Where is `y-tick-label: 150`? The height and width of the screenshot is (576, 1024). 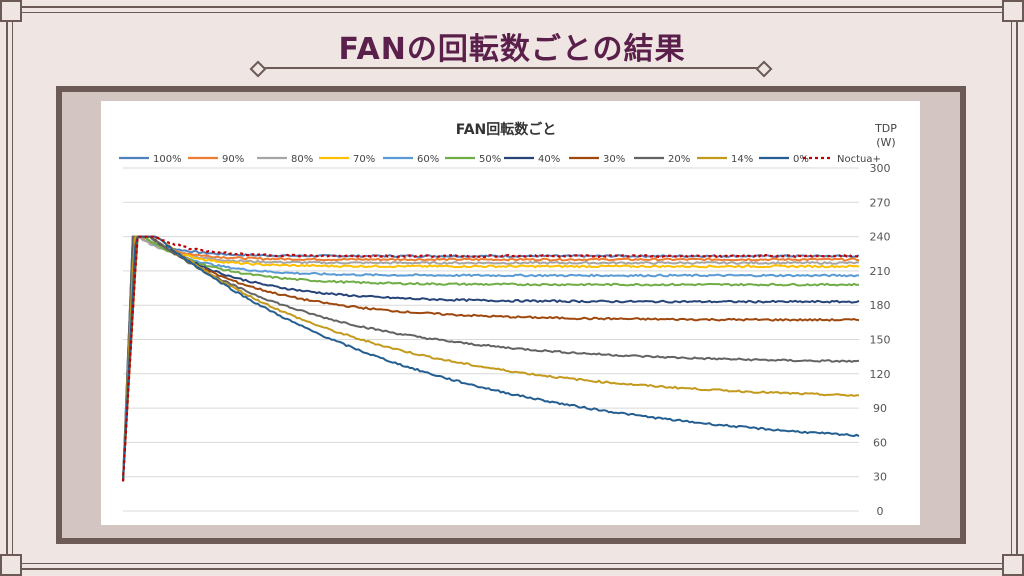 y-tick-label: 150 is located at coordinates (880, 340).